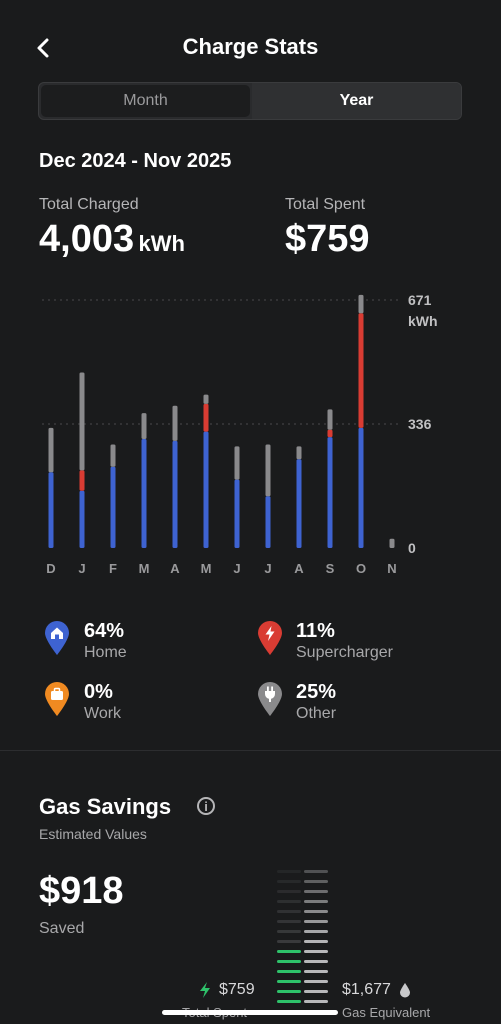  Describe the element at coordinates (161, 243) in the screenshot. I see `total-charged-unit: kWh` at that location.